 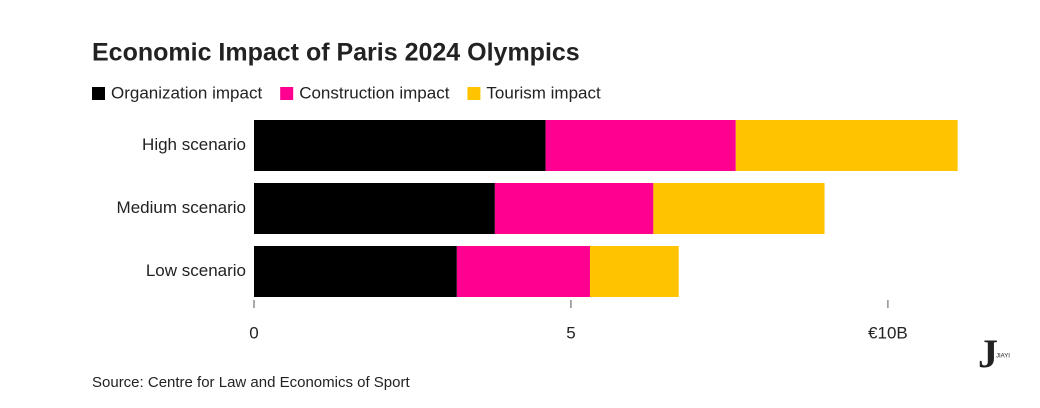 I want to click on x-tick-label: €10B, so click(x=888, y=332).